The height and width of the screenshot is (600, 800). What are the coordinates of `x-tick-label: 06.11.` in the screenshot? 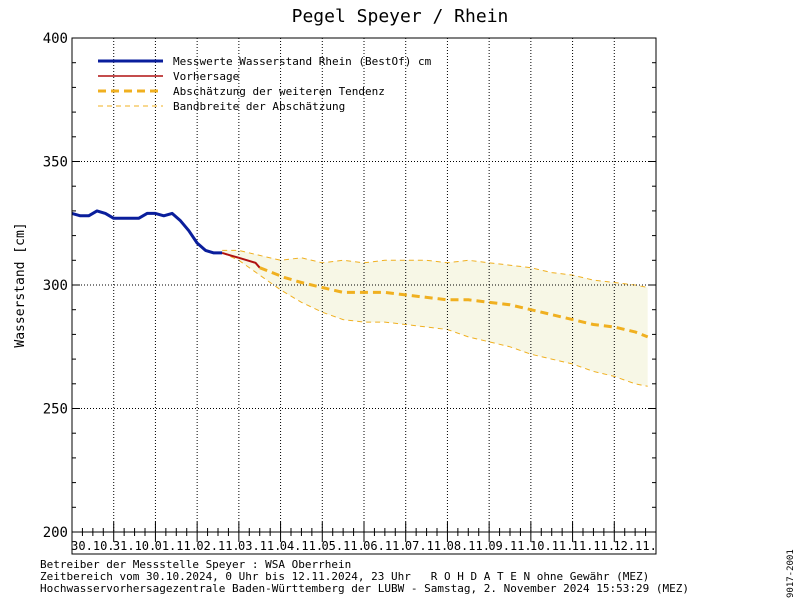 It's located at (384, 546).